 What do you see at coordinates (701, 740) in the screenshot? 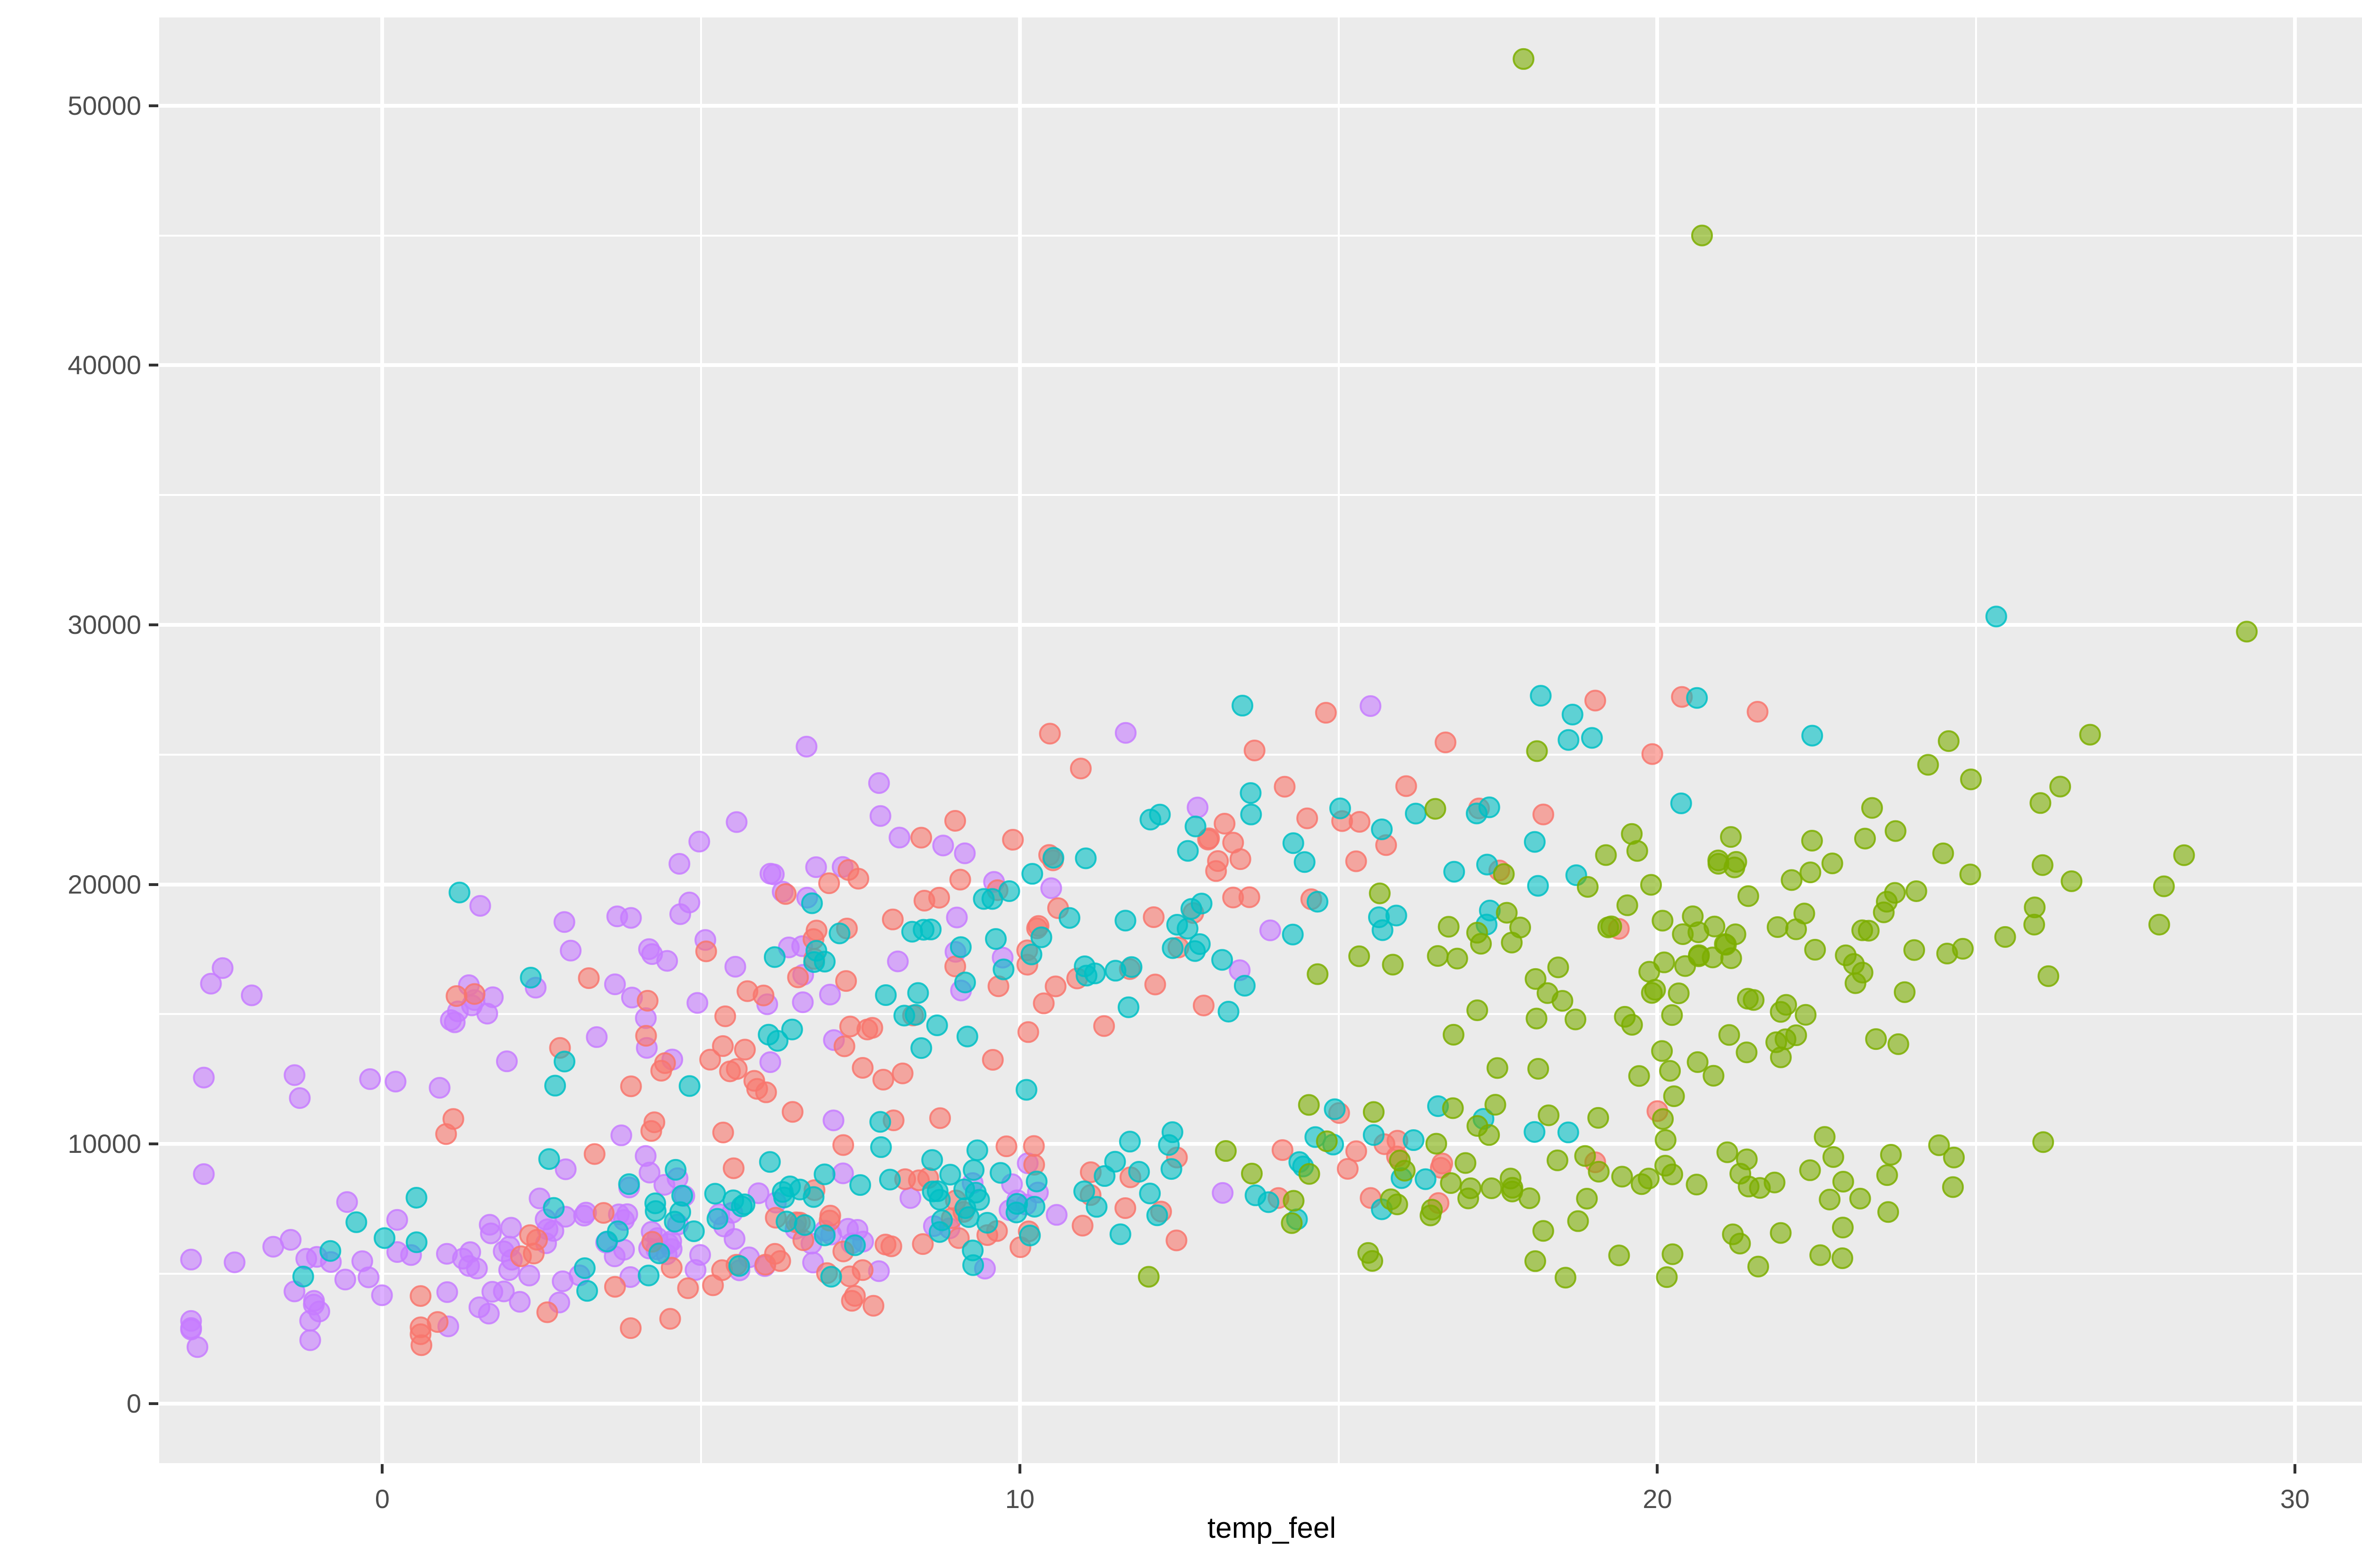
I see `grid-line-vertical-minor` at bounding box center [701, 740].